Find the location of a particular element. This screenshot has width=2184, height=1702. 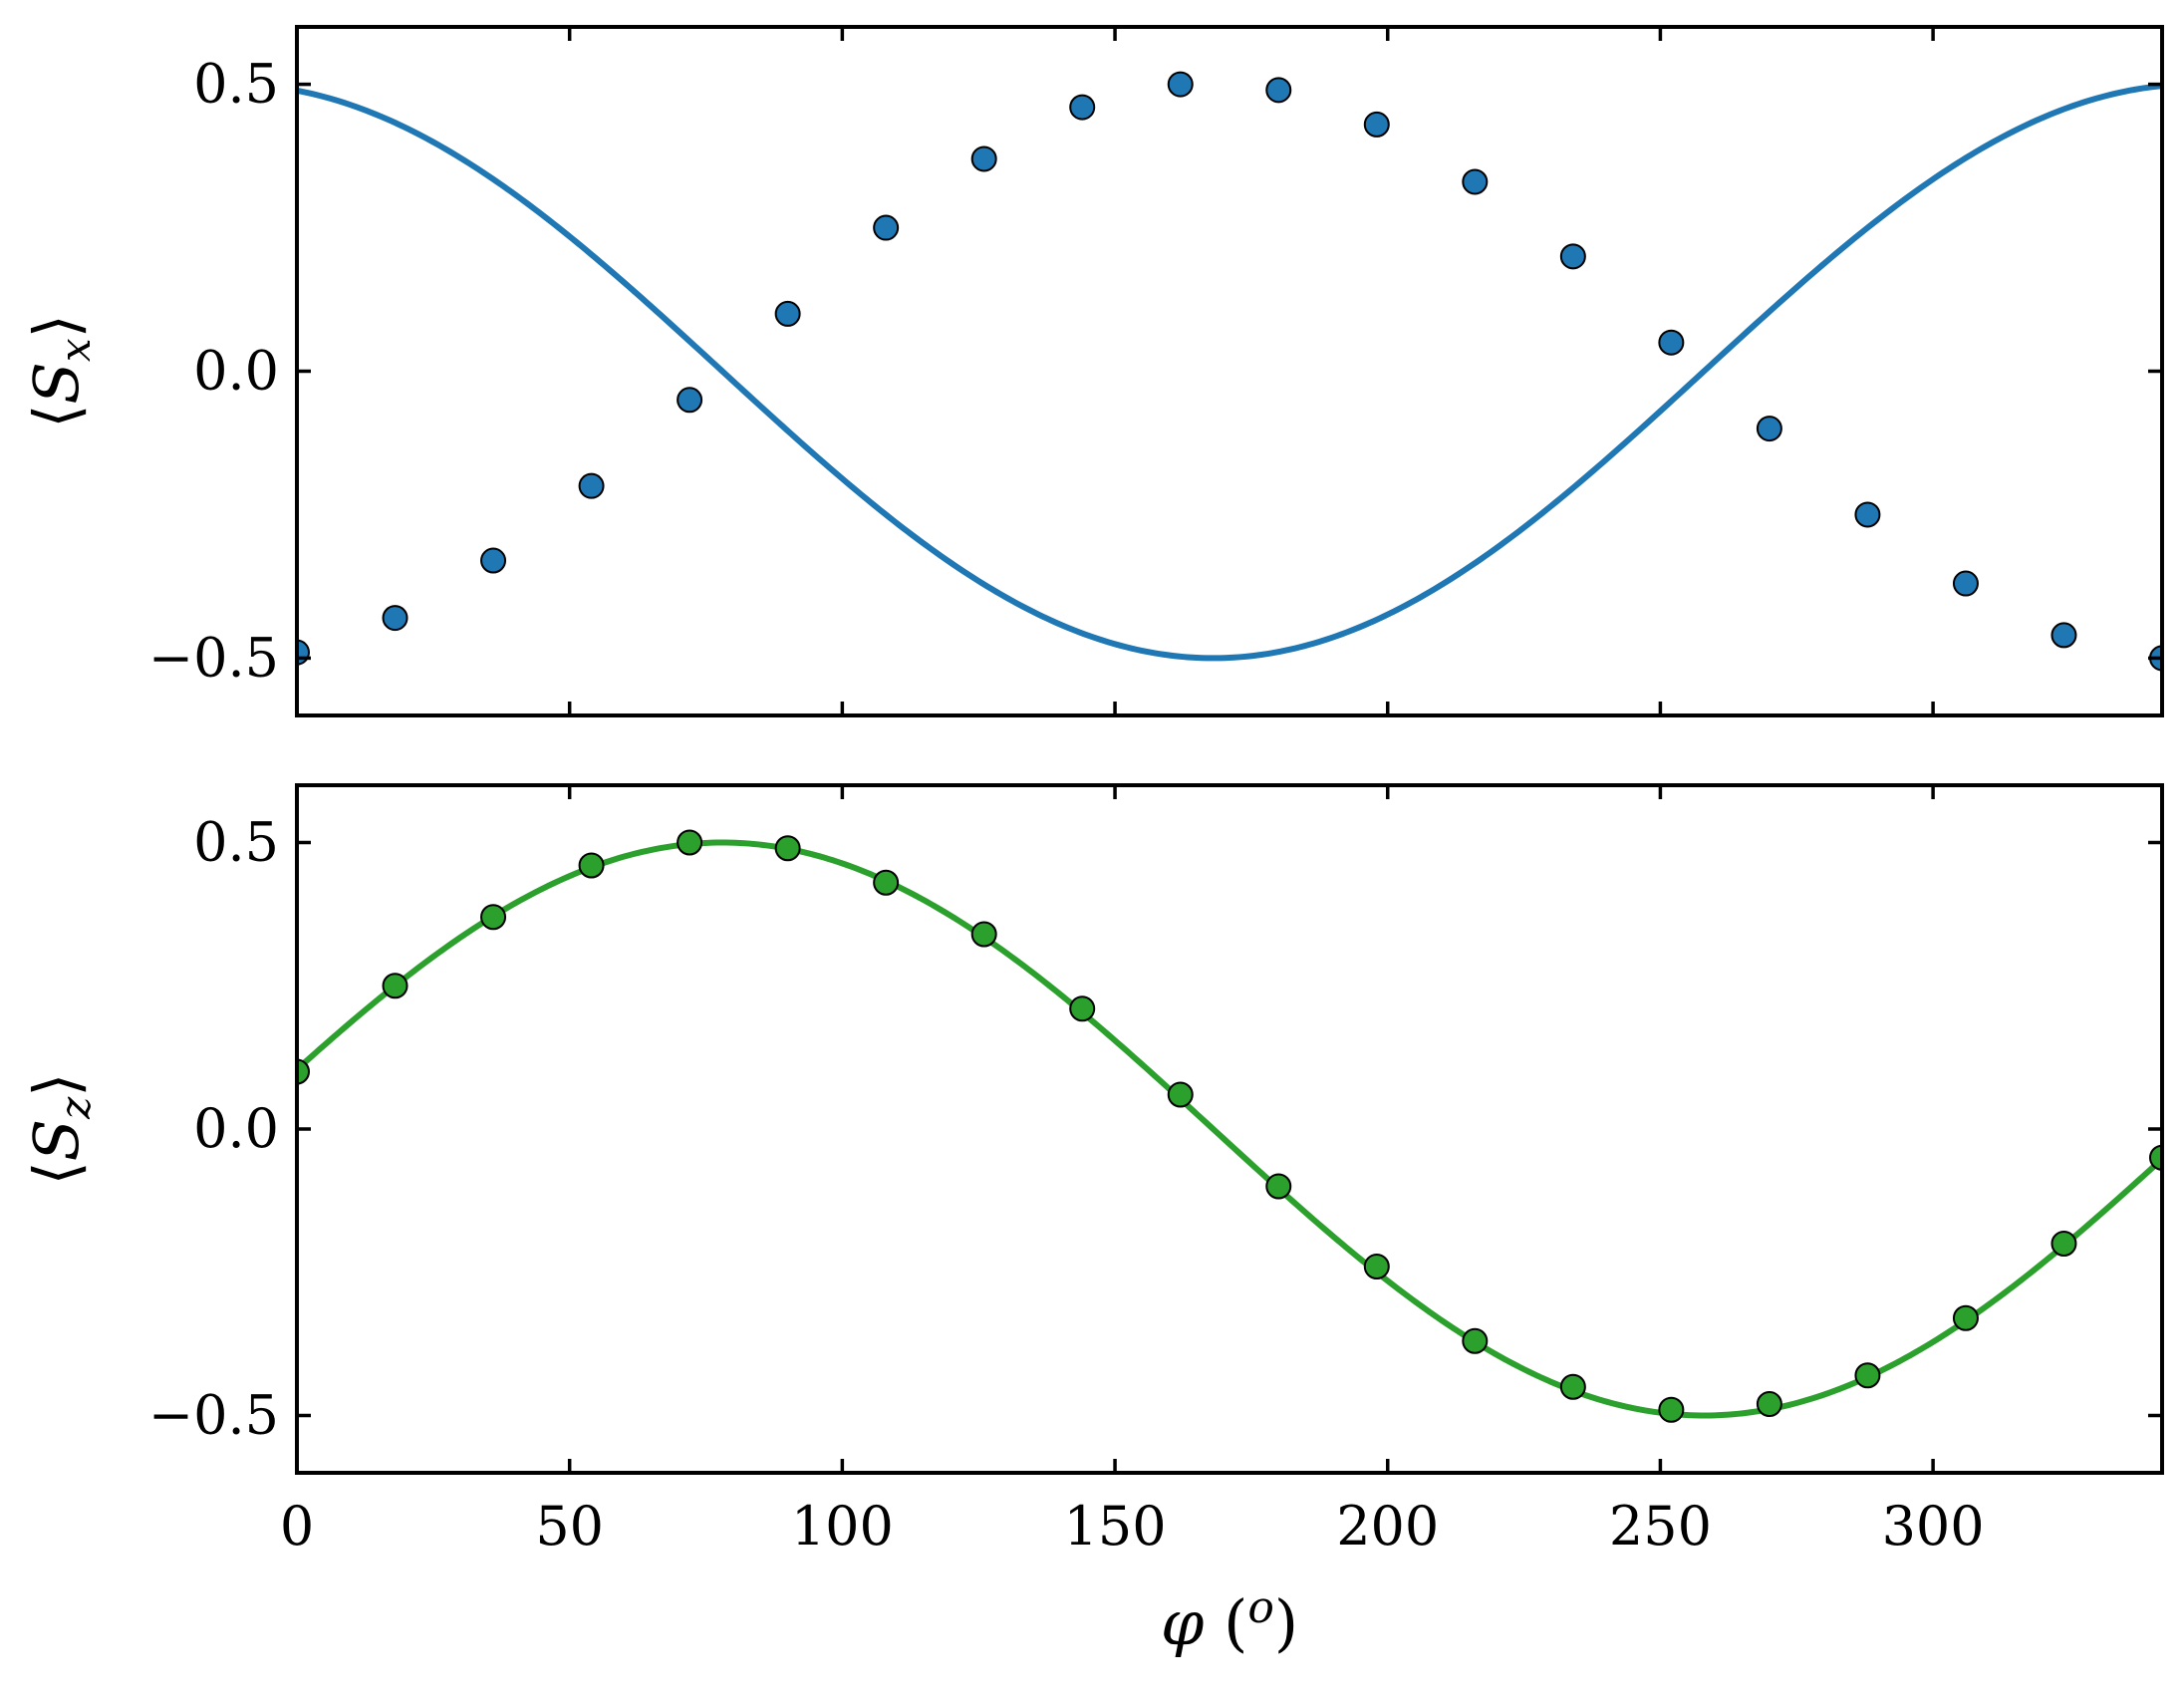

x-tick-label: 200 is located at coordinates (1387, 1526).